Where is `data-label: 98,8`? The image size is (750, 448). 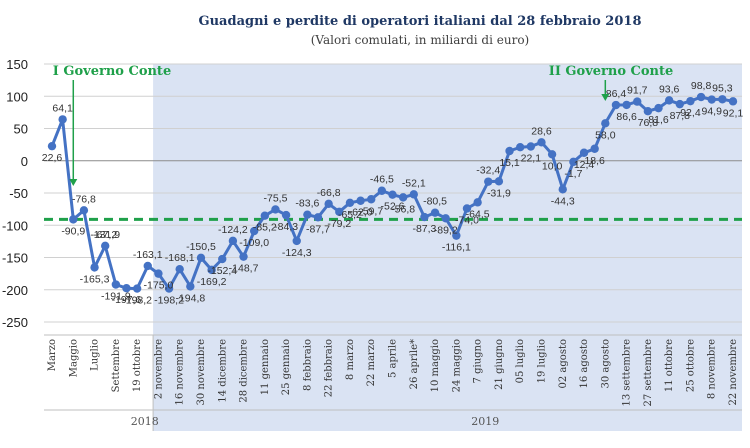 data-label: 98,8 is located at coordinates (701, 86).